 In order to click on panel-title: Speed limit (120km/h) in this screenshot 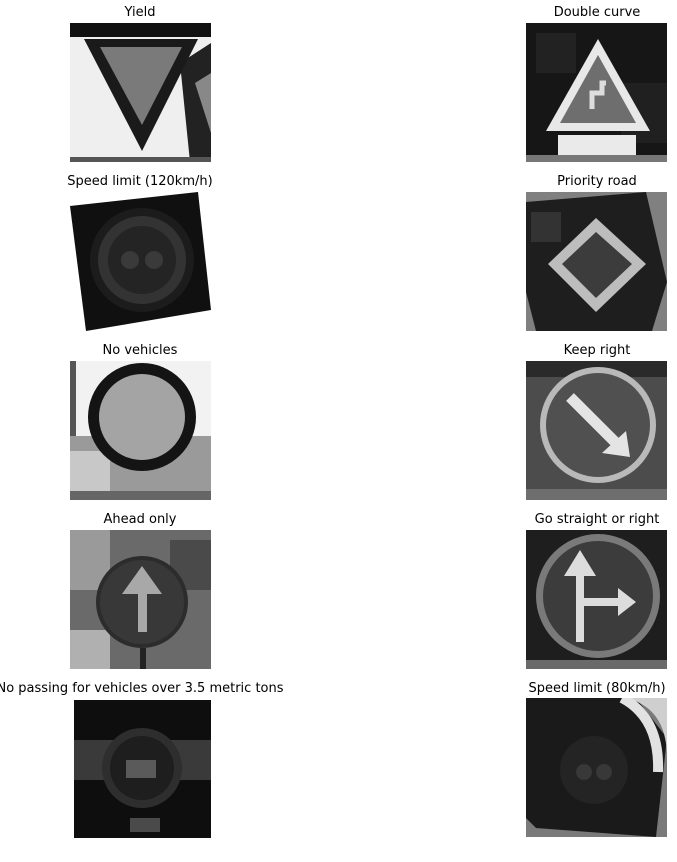, I will do `click(140, 181)`.